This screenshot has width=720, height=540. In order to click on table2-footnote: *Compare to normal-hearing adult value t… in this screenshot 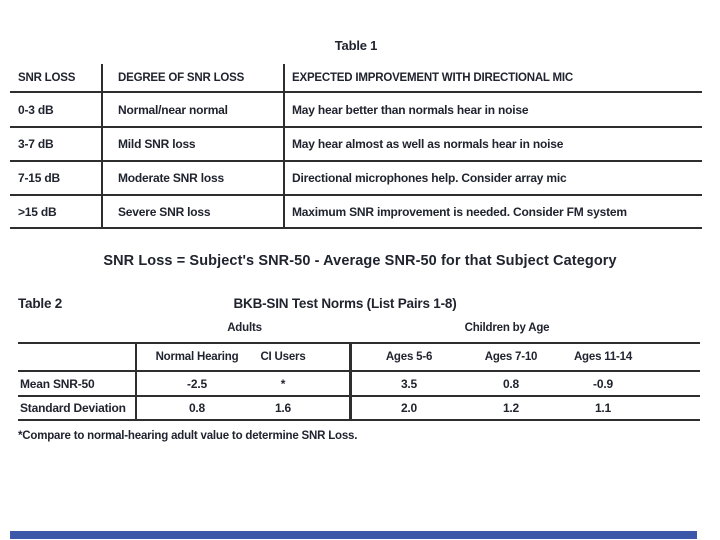, I will do `click(188, 436)`.